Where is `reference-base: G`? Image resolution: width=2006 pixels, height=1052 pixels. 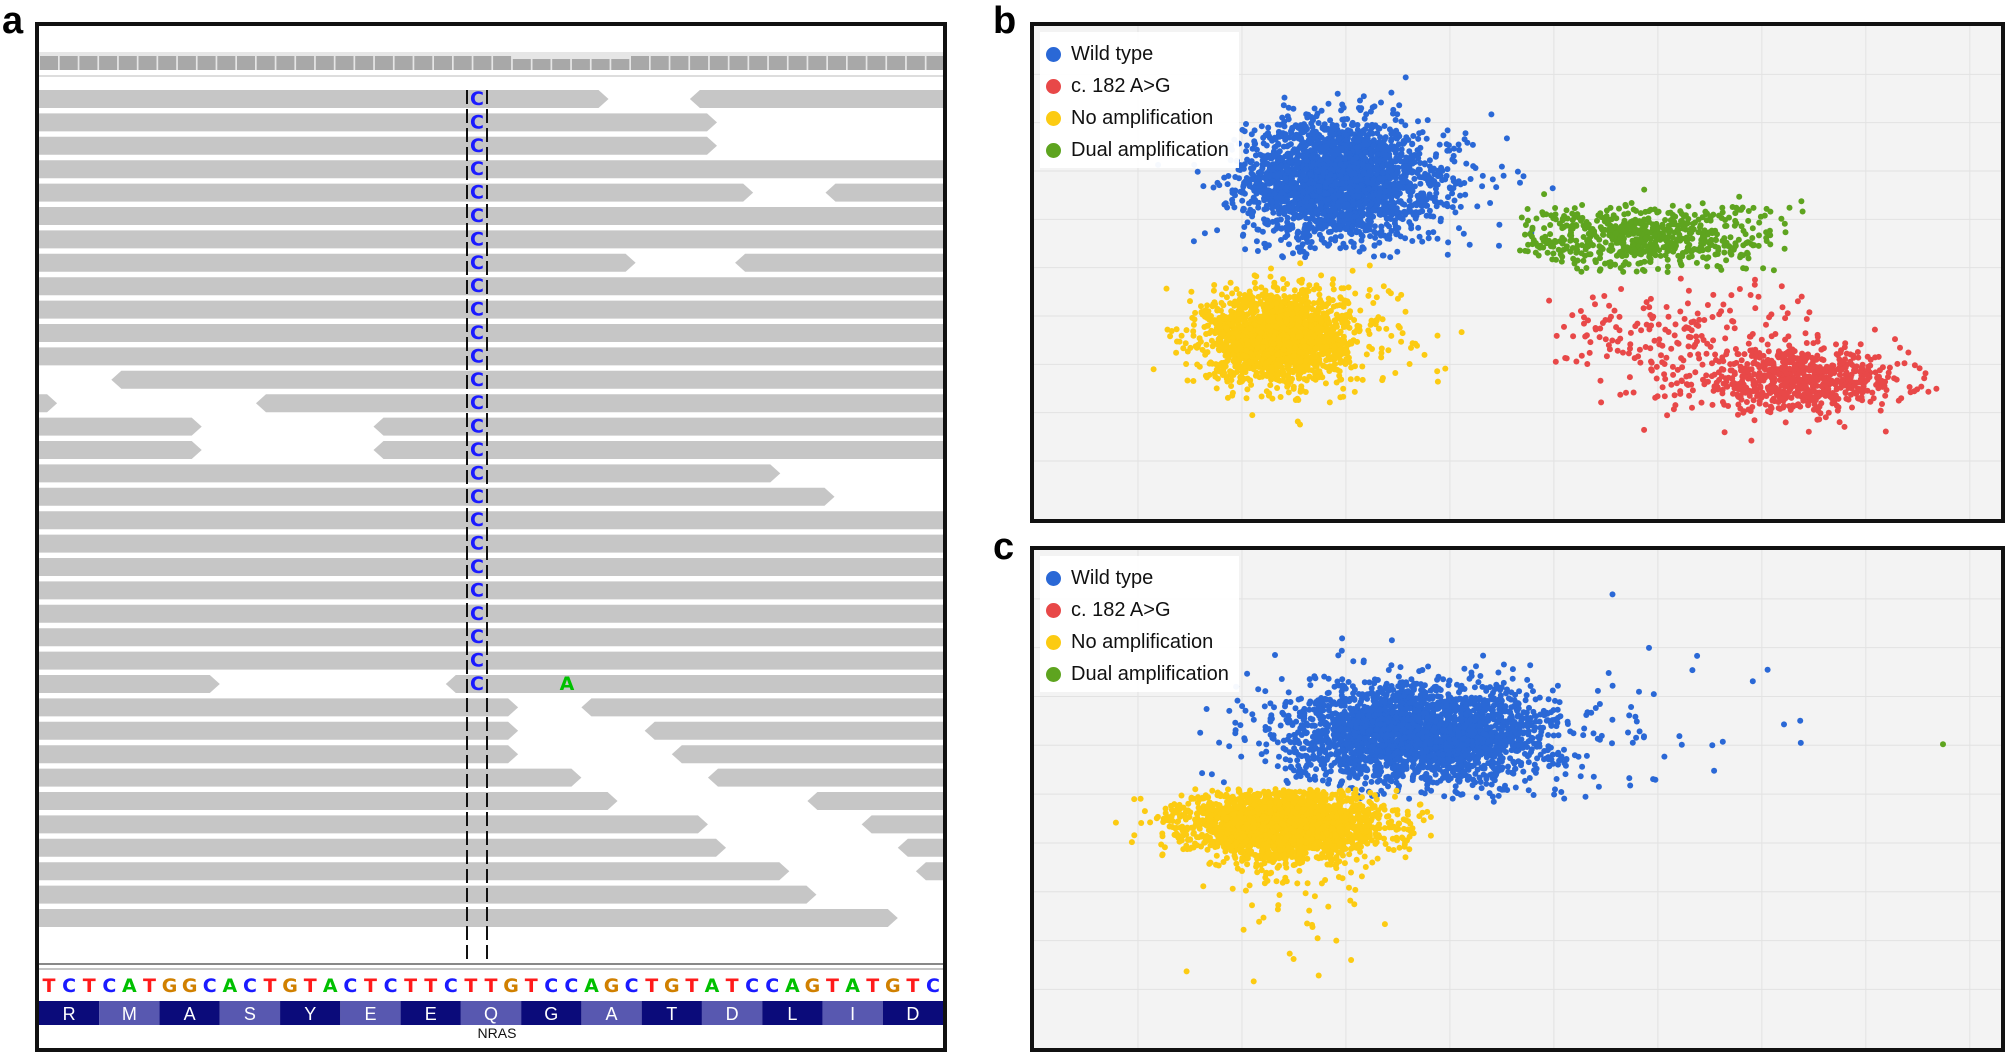
reference-base: G is located at coordinates (893, 986).